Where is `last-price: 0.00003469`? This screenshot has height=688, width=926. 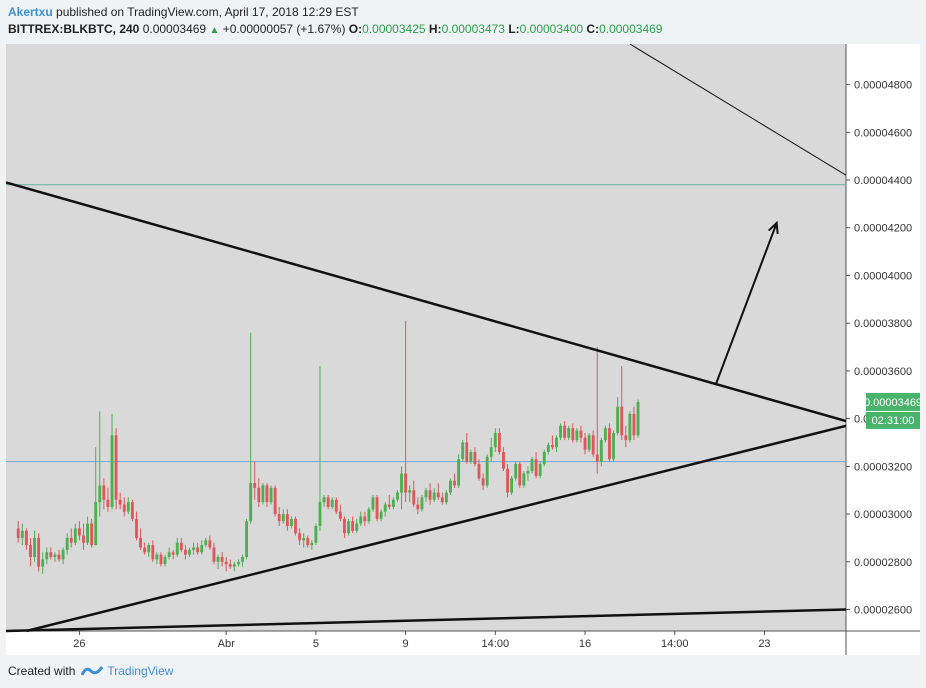
last-price: 0.00003469 is located at coordinates (174, 29).